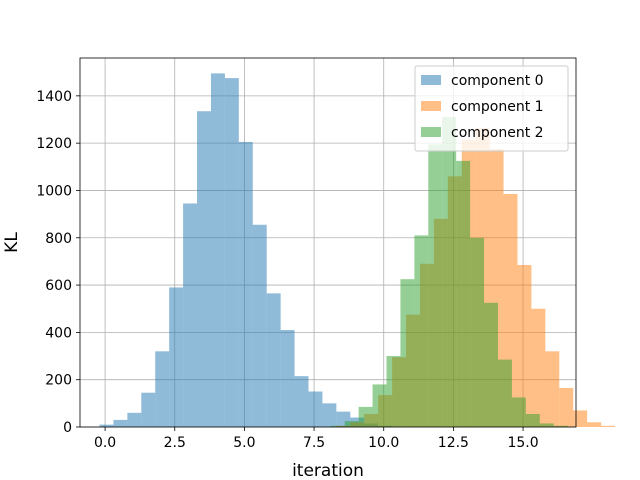 The height and width of the screenshot is (480, 640). Describe the element at coordinates (58, 239) in the screenshot. I see `y-tick-label-4: 800` at that location.